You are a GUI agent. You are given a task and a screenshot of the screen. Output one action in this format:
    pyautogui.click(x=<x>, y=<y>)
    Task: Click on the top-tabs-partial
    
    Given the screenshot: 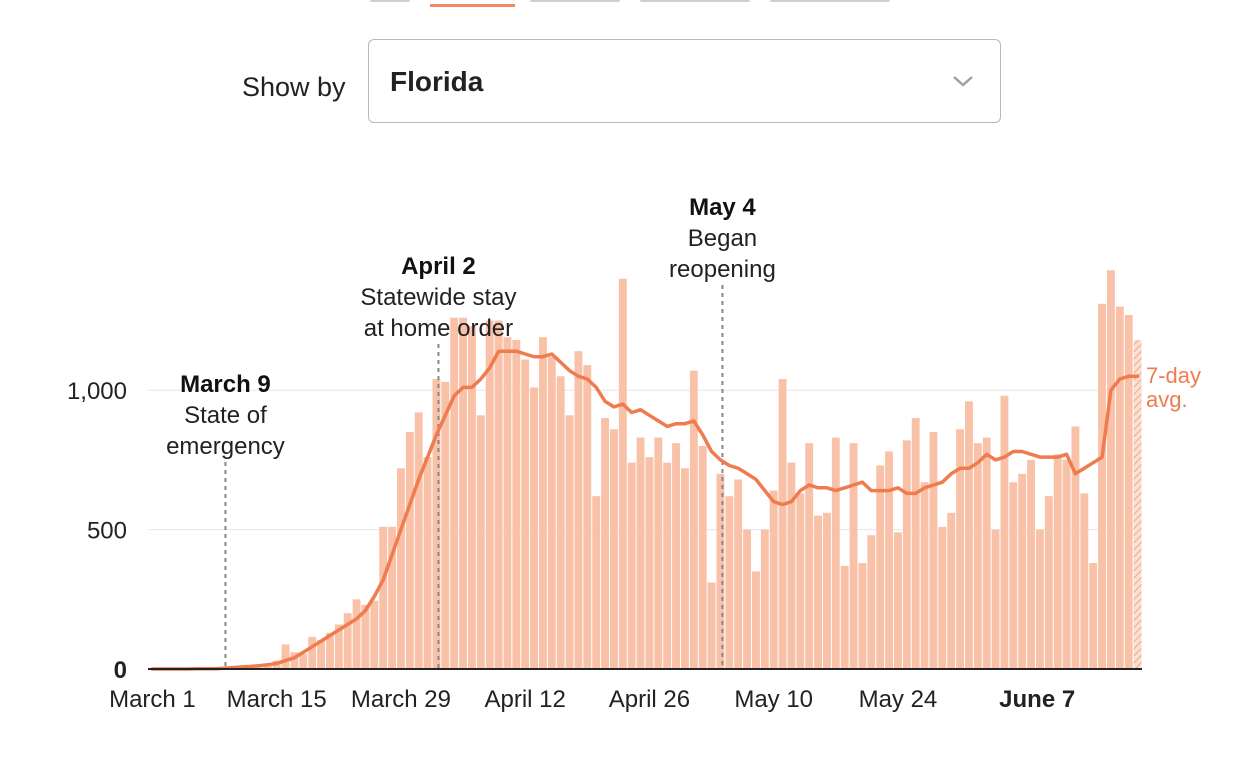 What is the action you would take?
    pyautogui.click(x=650, y=5)
    